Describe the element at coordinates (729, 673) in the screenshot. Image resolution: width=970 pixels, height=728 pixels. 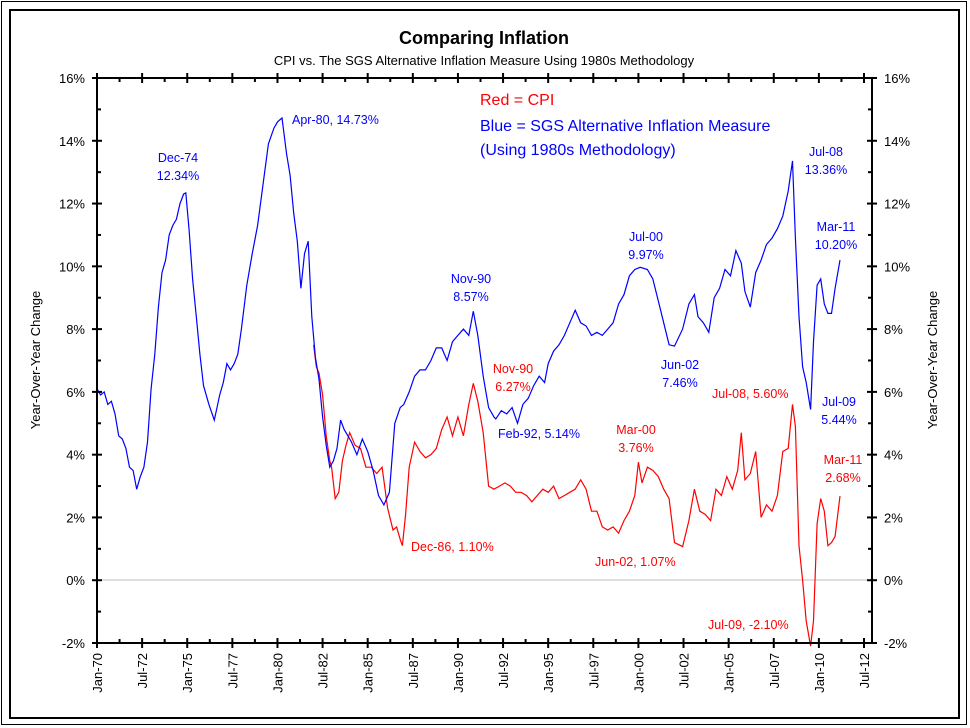
I see `x-tick-label: Jan-05` at that location.